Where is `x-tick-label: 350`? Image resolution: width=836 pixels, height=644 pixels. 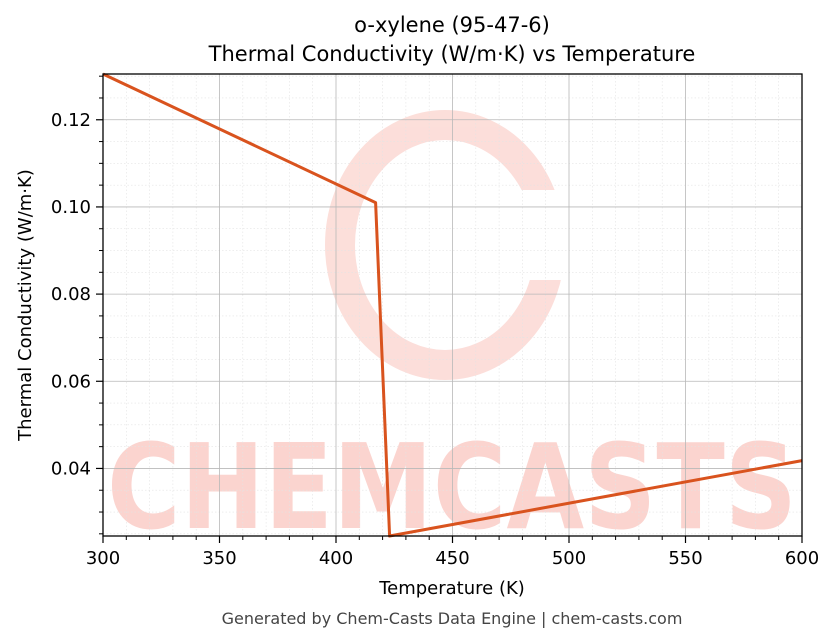
x-tick-label: 350 is located at coordinates (219, 558).